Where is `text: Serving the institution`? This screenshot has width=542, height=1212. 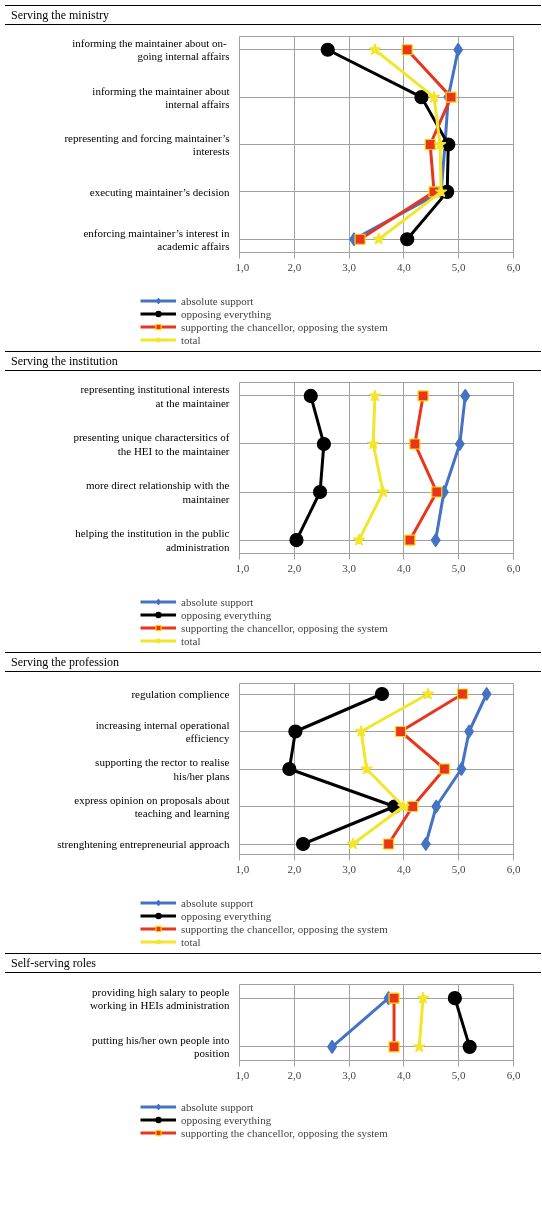 text: Serving the institution is located at coordinates (64, 361).